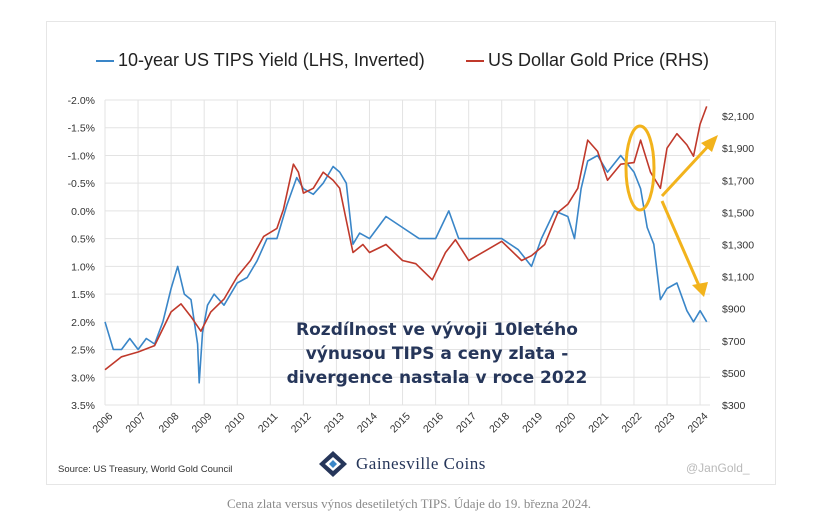 The height and width of the screenshot is (532, 818). I want to click on left-tick-label: -1.0%, so click(81, 156).